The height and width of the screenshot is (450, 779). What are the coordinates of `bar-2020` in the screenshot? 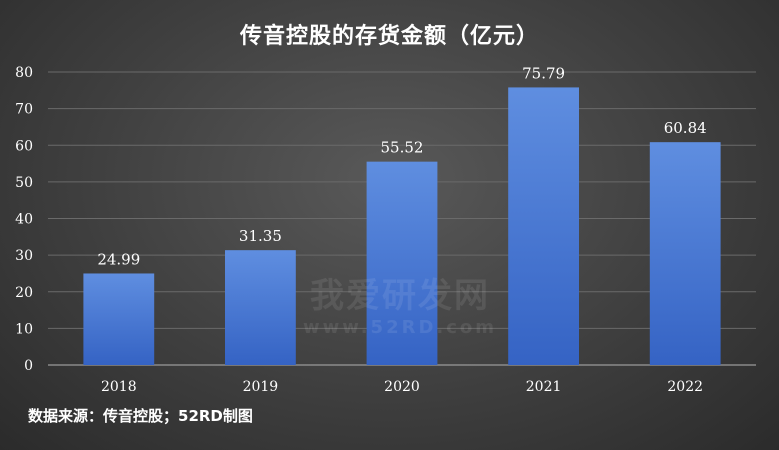 It's located at (402, 263).